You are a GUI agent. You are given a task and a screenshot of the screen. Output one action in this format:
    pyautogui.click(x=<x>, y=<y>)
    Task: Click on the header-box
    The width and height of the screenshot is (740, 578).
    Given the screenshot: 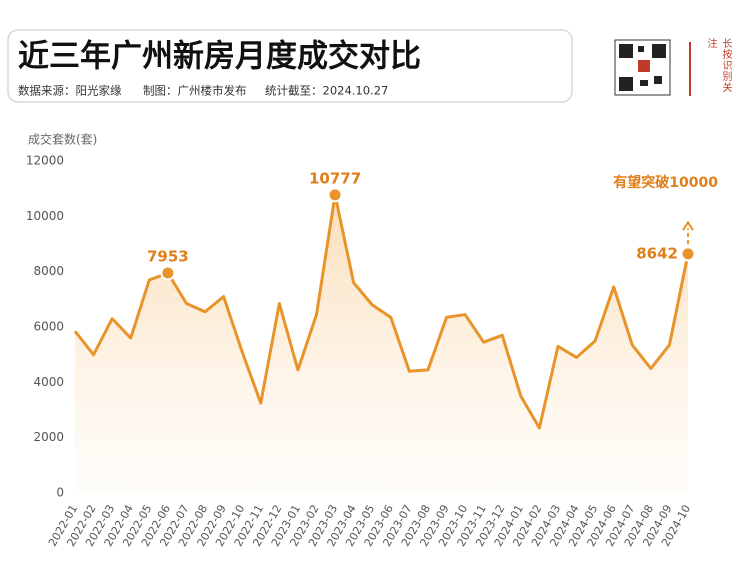 What is the action you would take?
    pyautogui.click(x=290, y=66)
    